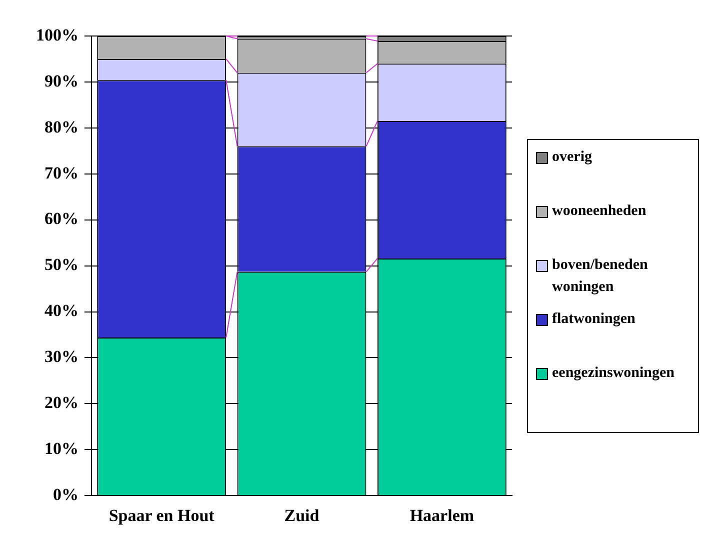 The height and width of the screenshot is (540, 720). I want to click on y-tick-label: 30%, so click(61, 356).